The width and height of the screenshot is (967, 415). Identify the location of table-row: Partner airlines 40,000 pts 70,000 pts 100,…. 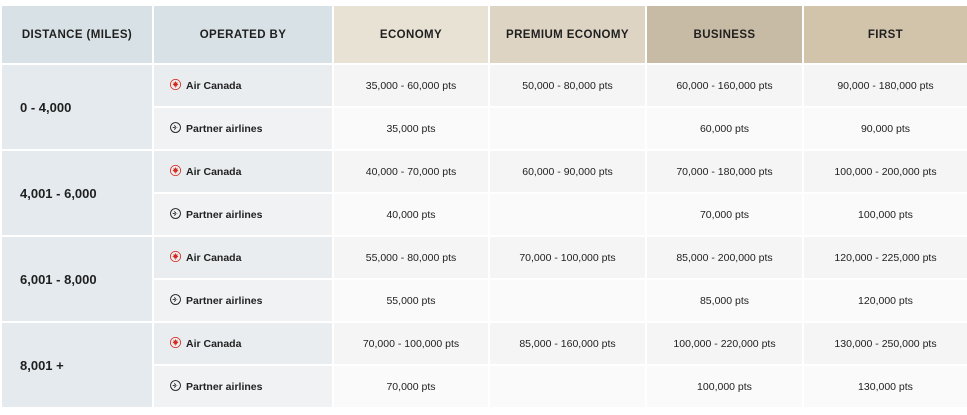
(484, 214).